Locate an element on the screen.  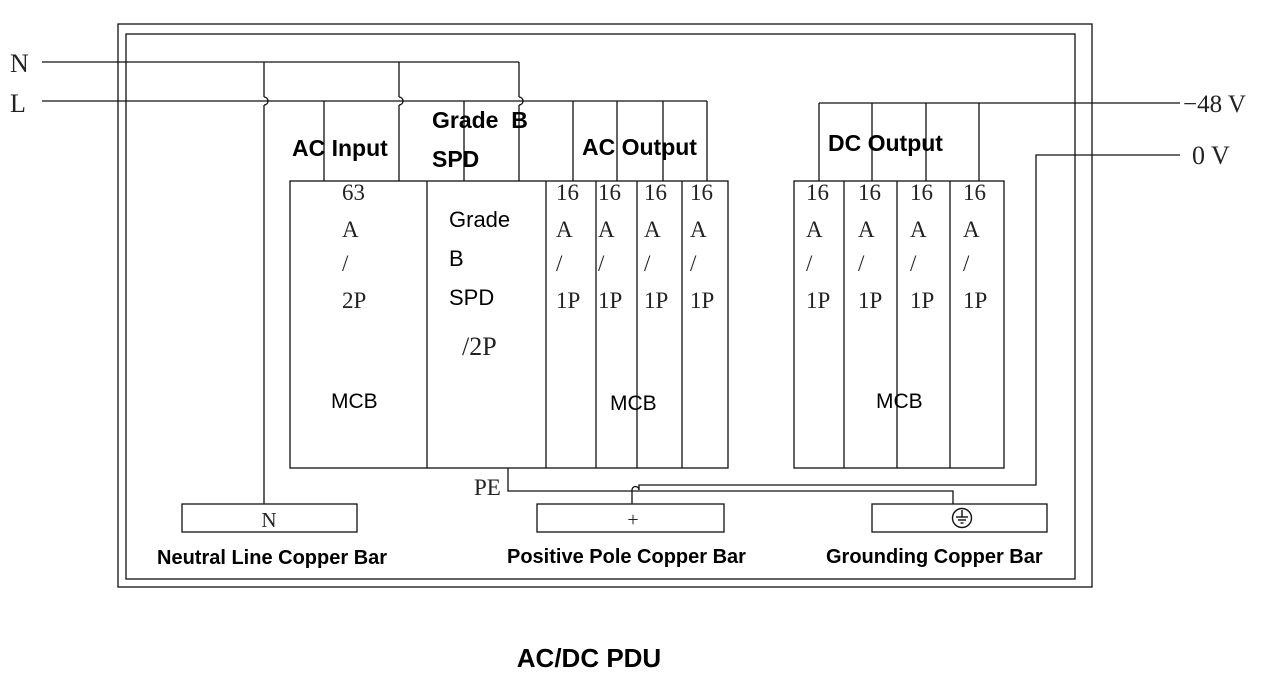
ac-input-mcb-label: MCB is located at coordinates (354, 401).